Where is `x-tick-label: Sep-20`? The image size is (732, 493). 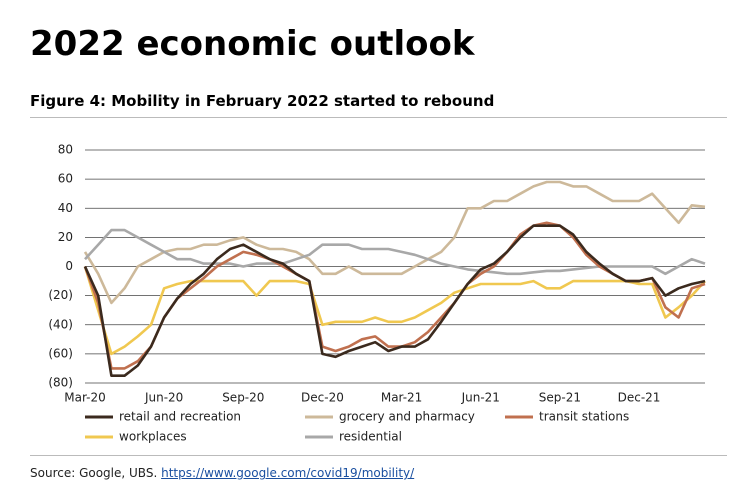 x-tick-label: Sep-20 is located at coordinates (243, 398).